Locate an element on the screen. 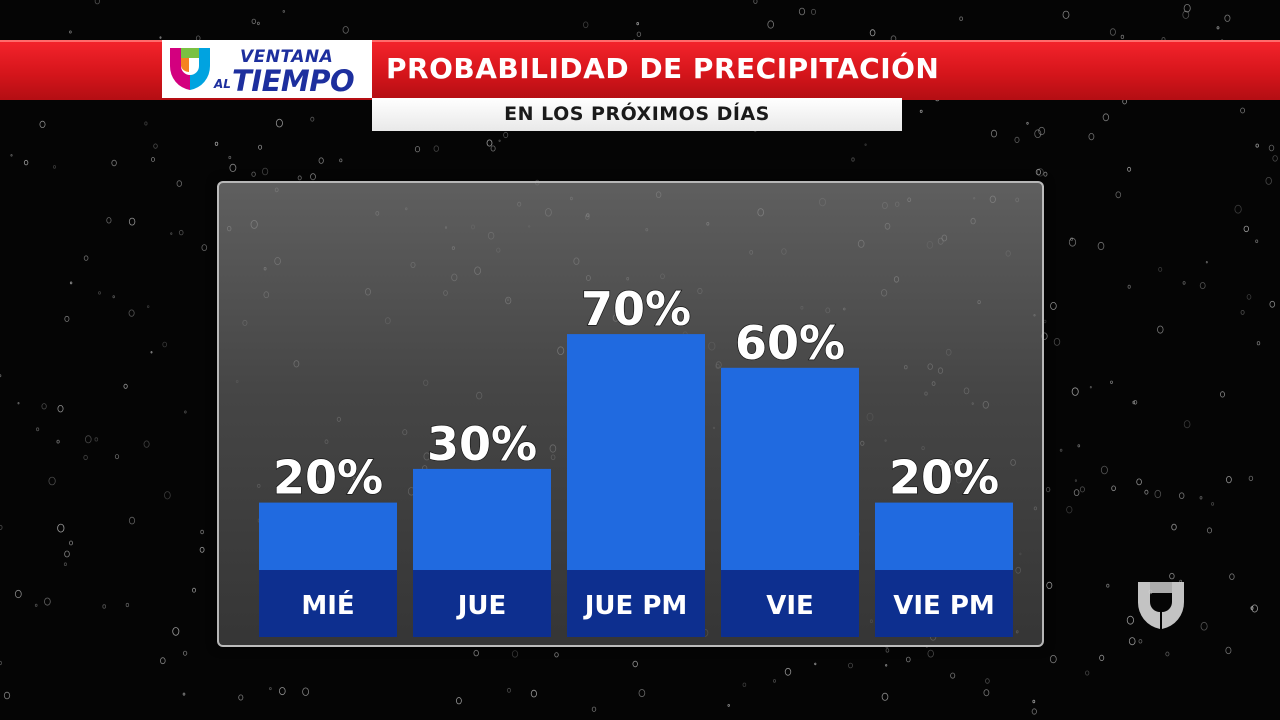 The height and width of the screenshot is (720, 1280). value-label-0: 20% is located at coordinates (328, 478).